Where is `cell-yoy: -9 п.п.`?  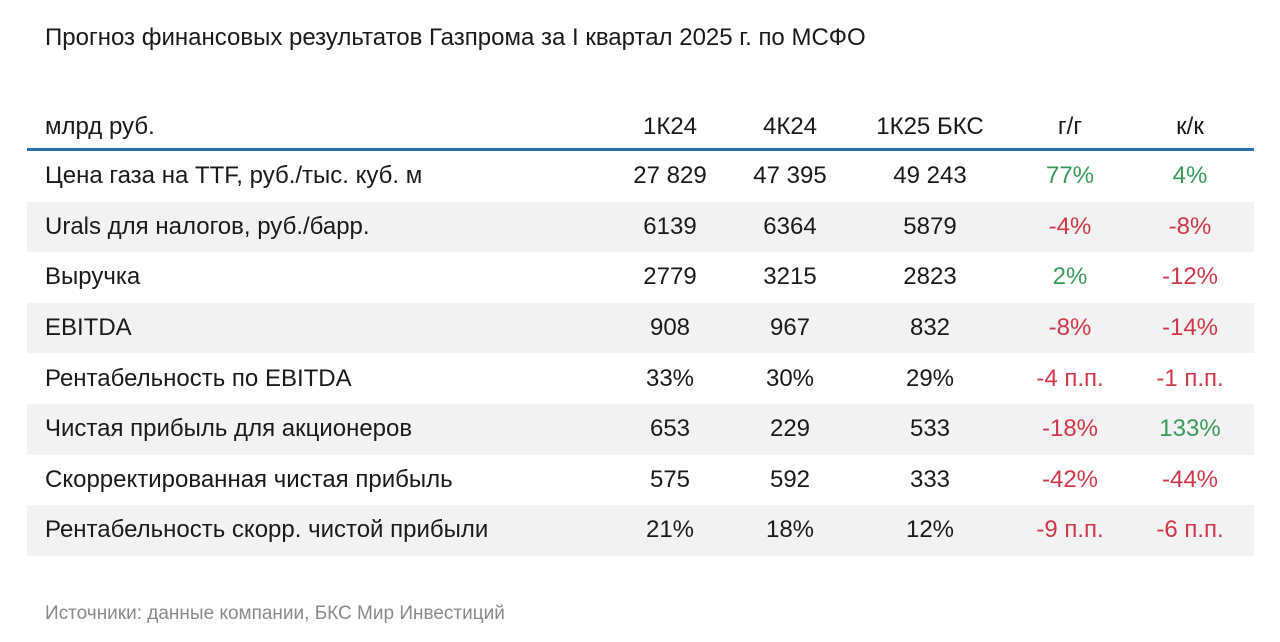 cell-yoy: -9 п.п. is located at coordinates (1070, 530).